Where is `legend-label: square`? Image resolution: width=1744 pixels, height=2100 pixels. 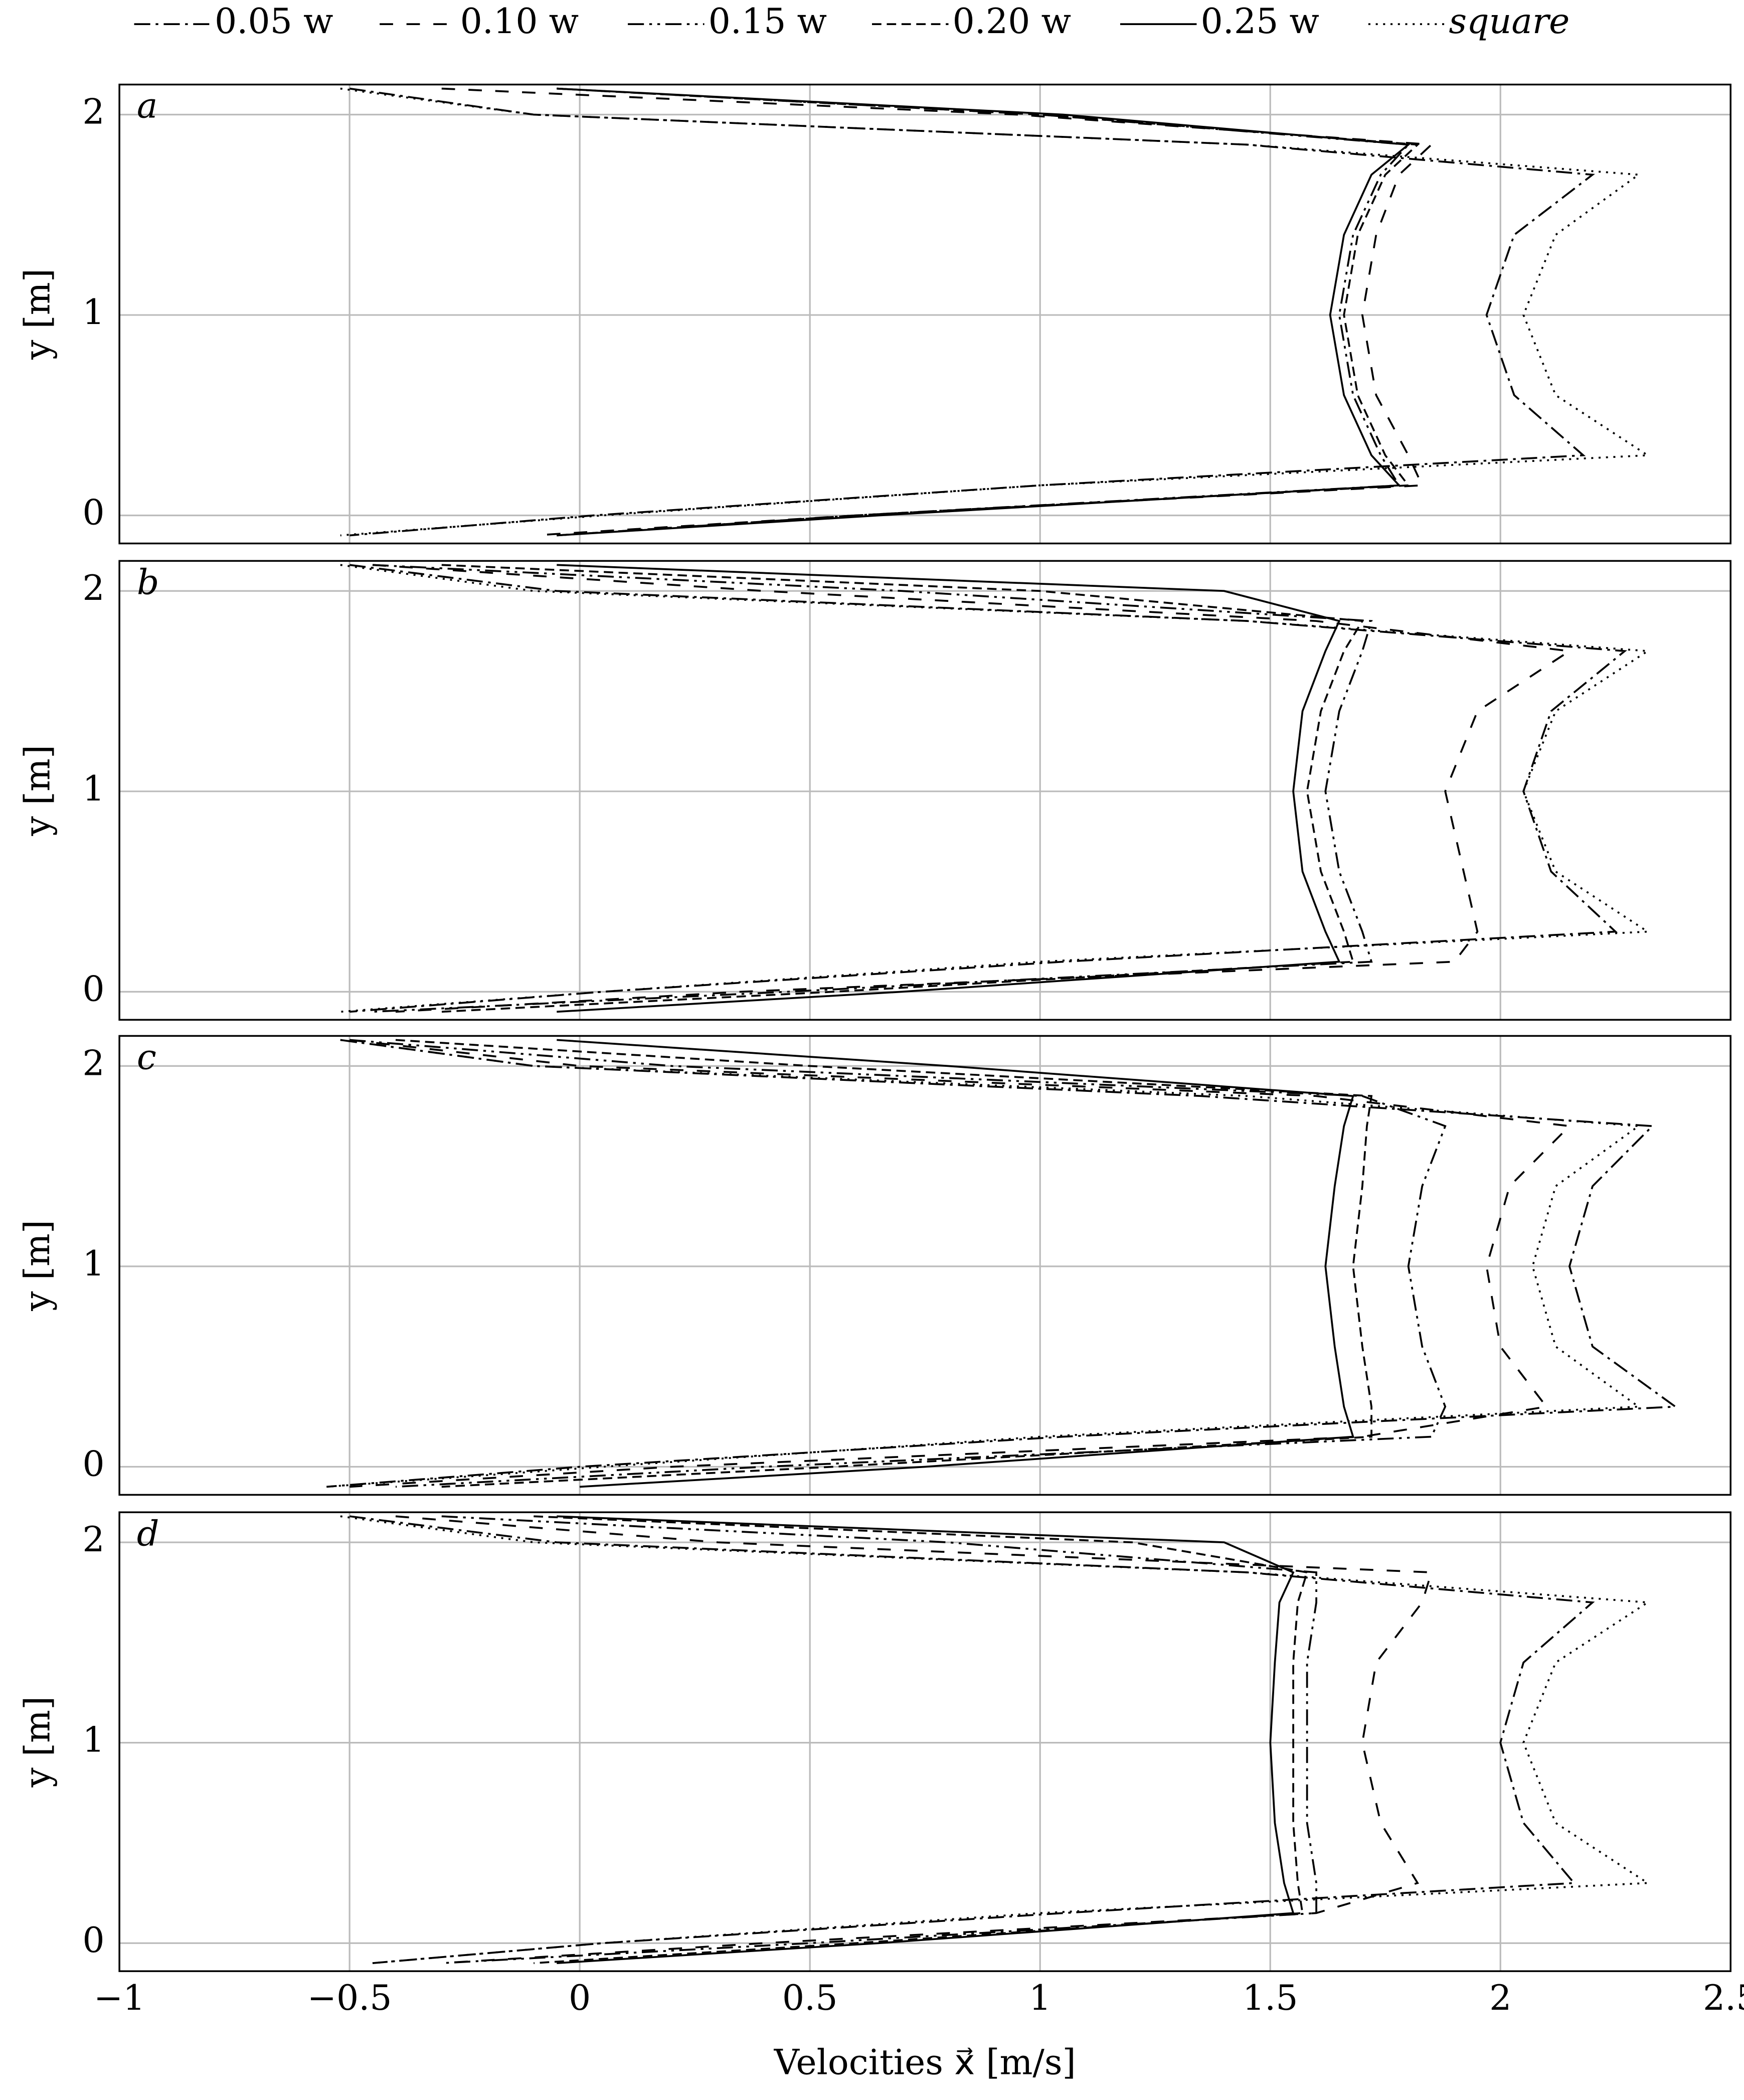
legend-label: square is located at coordinates (1509, 22).